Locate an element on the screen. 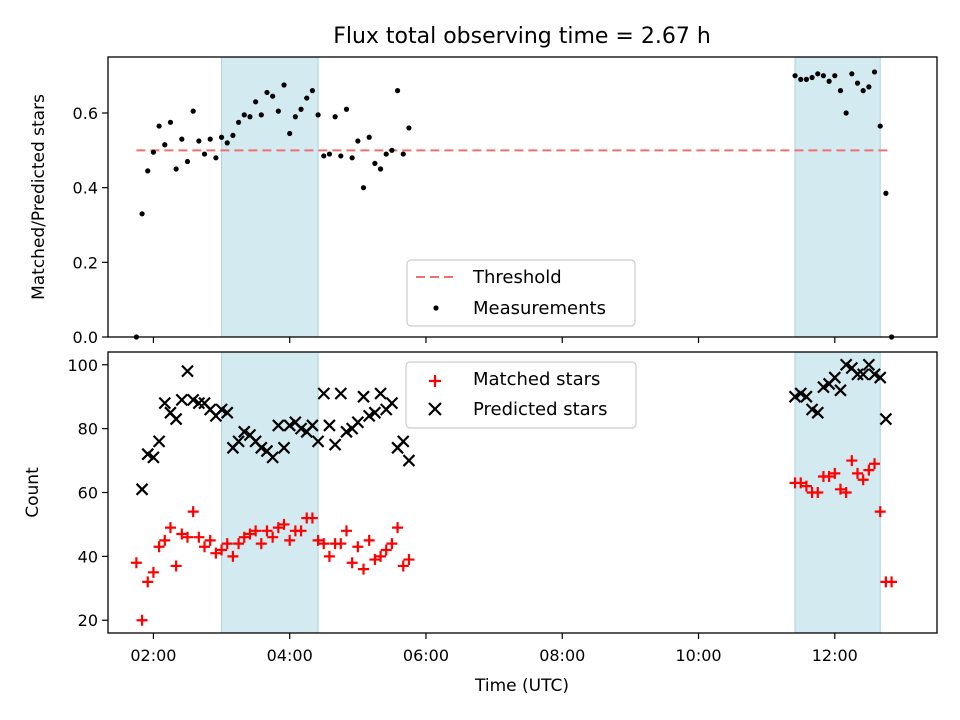 The image size is (960, 720). x-tick-label: 12:00 is located at coordinates (835, 655).